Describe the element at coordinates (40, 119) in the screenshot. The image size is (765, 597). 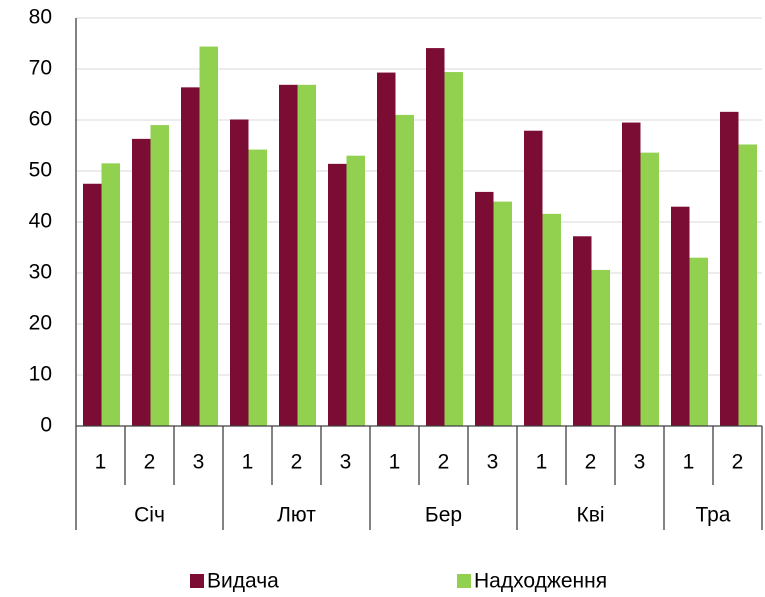
I see `y-tick-label: 60` at that location.